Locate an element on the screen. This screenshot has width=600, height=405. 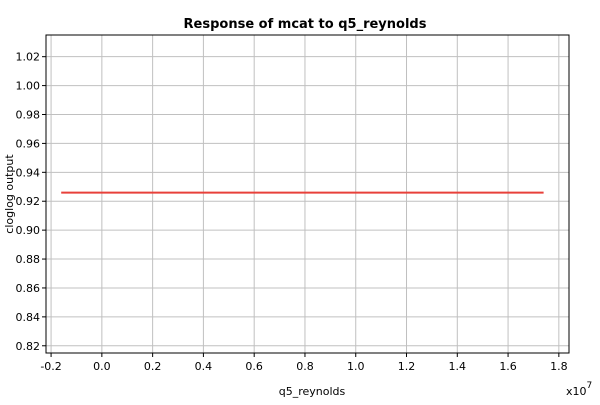
x-axis-multiplier: x107 is located at coordinates (579, 389).